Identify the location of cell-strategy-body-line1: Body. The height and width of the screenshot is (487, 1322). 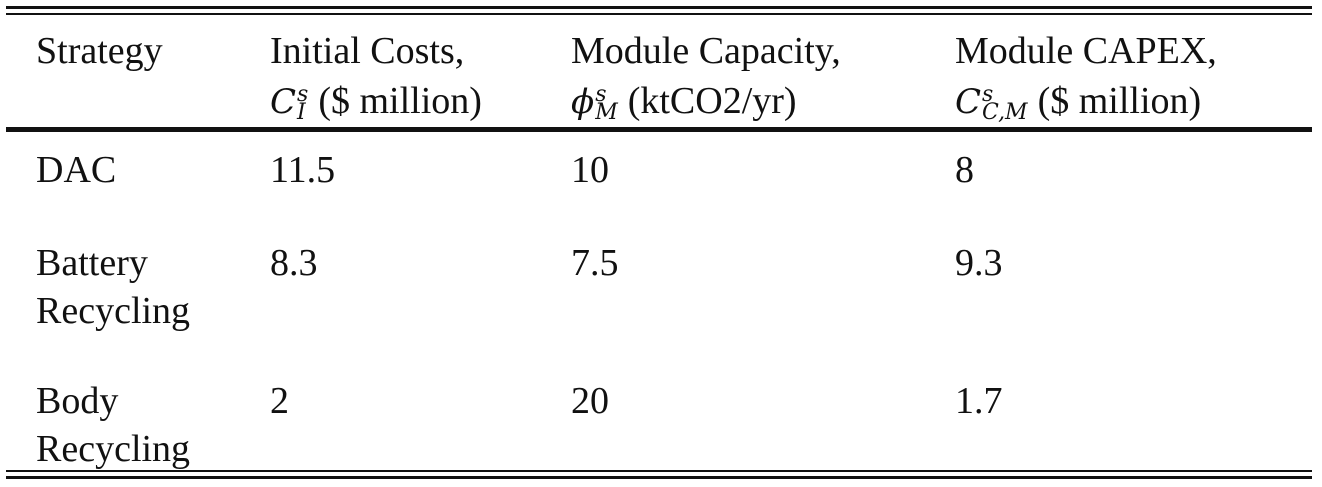
(77, 401).